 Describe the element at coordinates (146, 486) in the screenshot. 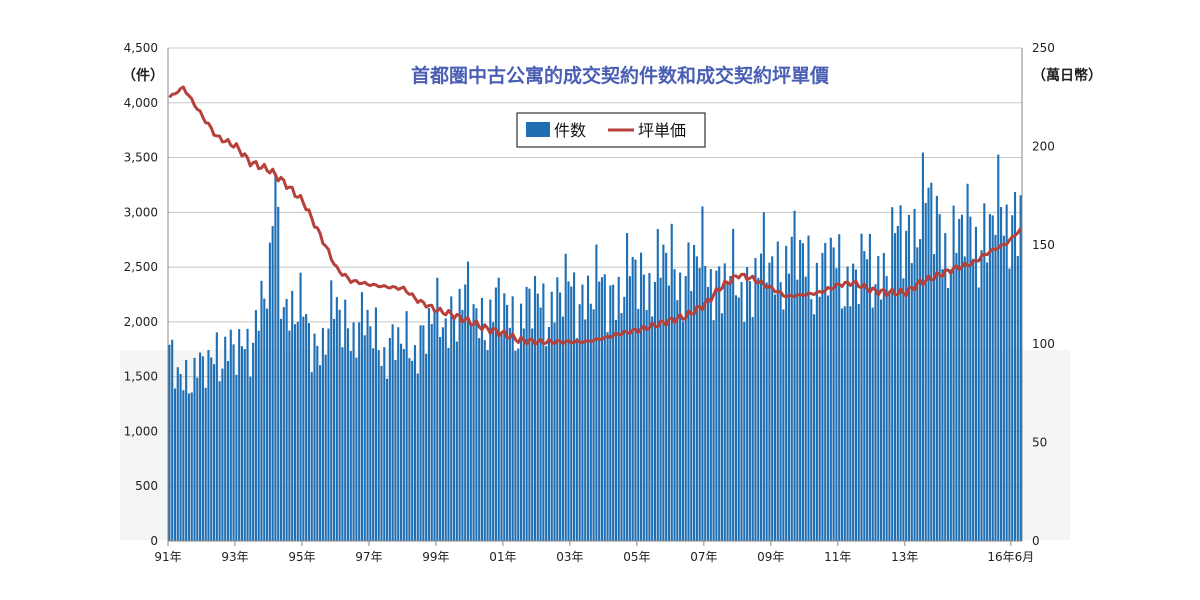

I see `left-tick-label: 500` at that location.